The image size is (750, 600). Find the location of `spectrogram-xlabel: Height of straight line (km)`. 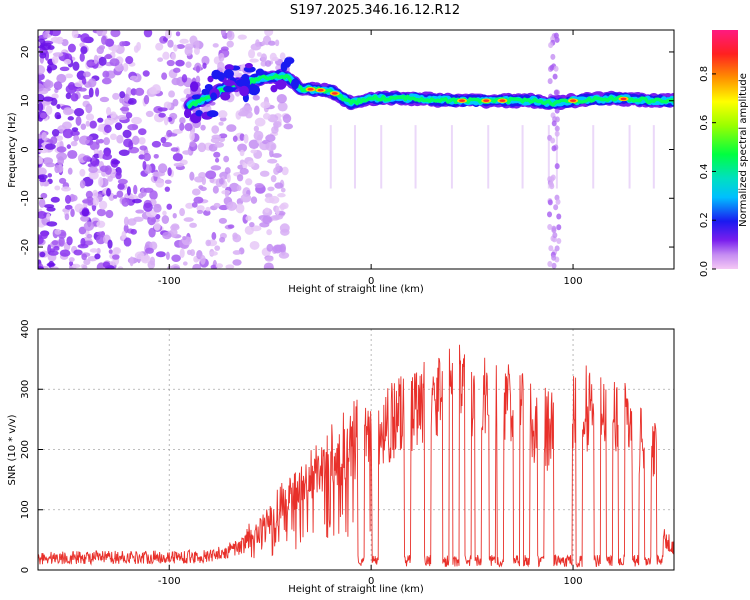

spectrogram-xlabel: Height of straight line (km) is located at coordinates (356, 289).